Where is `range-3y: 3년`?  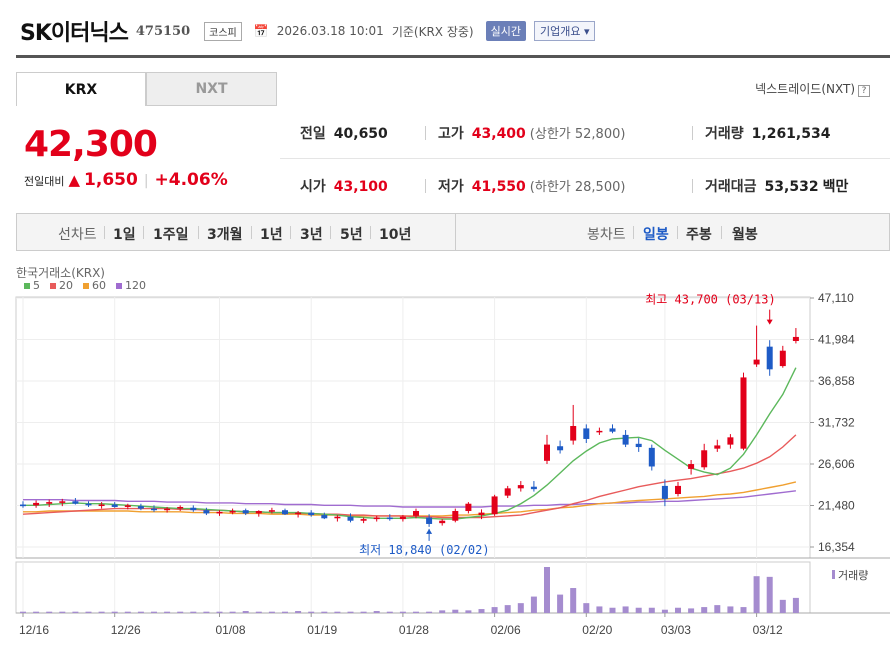 range-3y: 3년 is located at coordinates (311, 235).